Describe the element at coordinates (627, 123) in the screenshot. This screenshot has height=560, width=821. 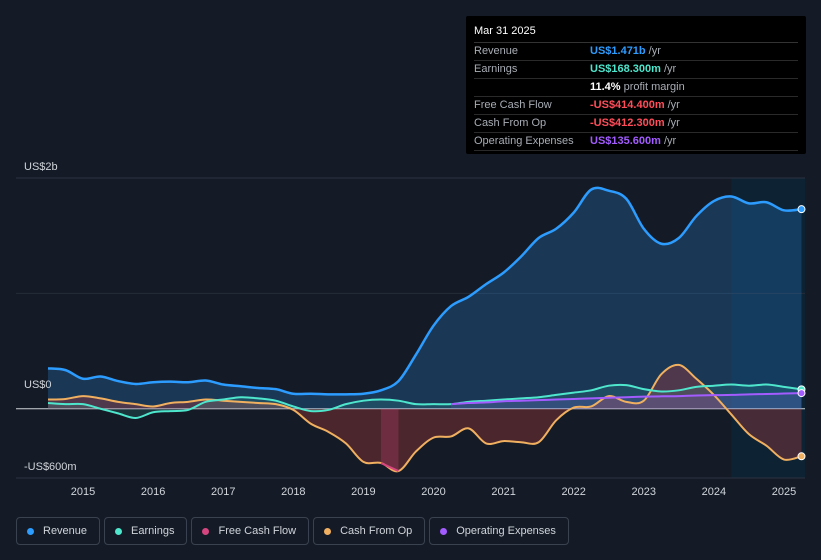
I see `tooltip-value: -US$412.300m` at that location.